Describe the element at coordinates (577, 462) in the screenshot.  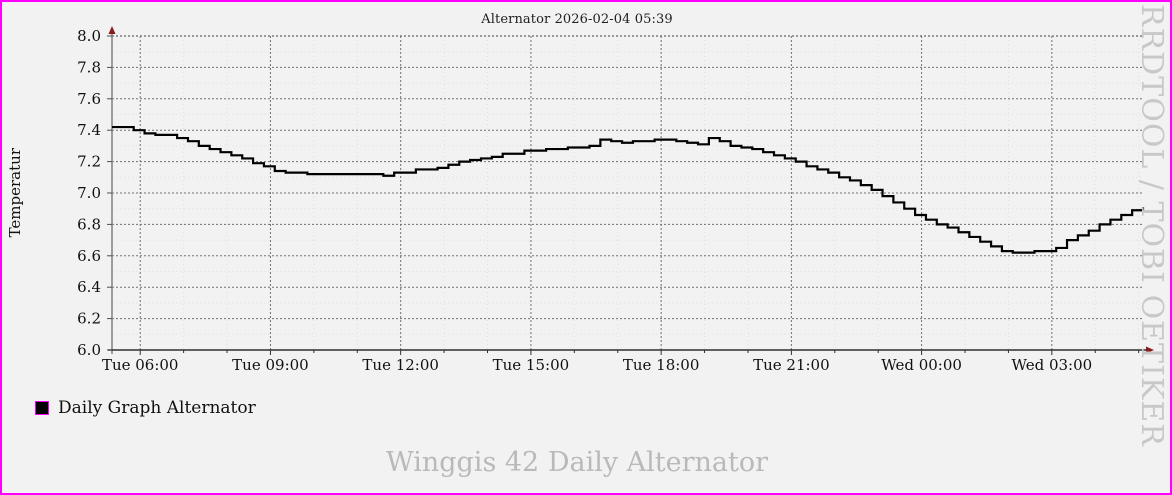
I see `watermark: Winggis 42 Daily Alternator` at that location.